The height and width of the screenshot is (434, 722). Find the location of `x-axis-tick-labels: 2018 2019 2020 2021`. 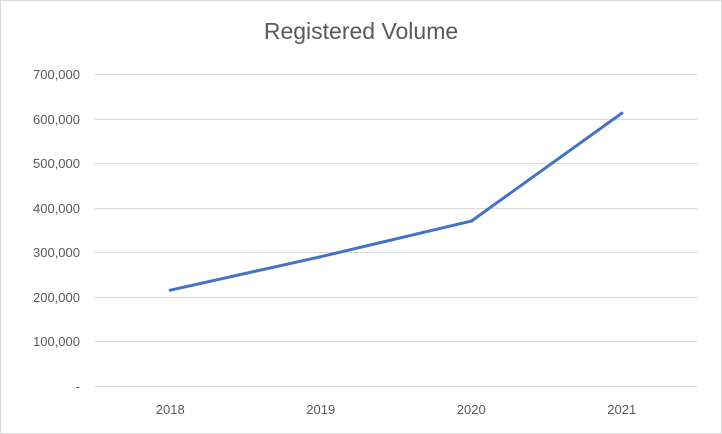

x-axis-tick-labels: 2018 2019 2020 2021 is located at coordinates (396, 409).